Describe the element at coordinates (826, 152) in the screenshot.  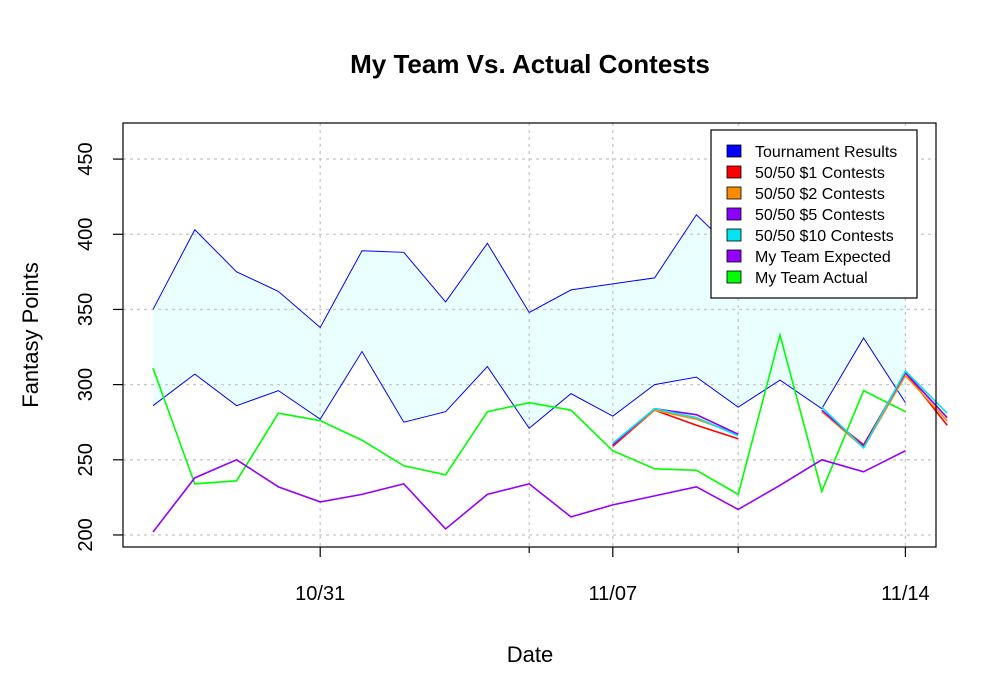
I see `legend-label-tournament-results: Tournament Results` at that location.